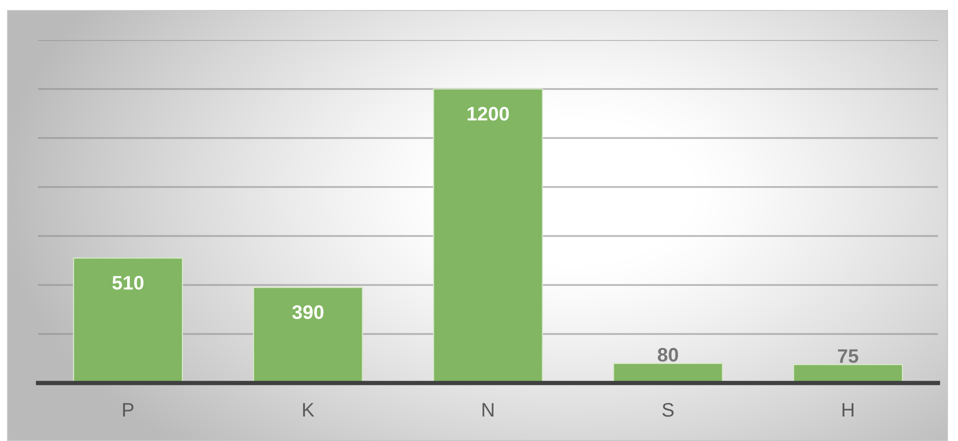 Image resolution: width=958 pixels, height=441 pixels. What do you see at coordinates (308, 312) in the screenshot?
I see `data-label: 390` at bounding box center [308, 312].